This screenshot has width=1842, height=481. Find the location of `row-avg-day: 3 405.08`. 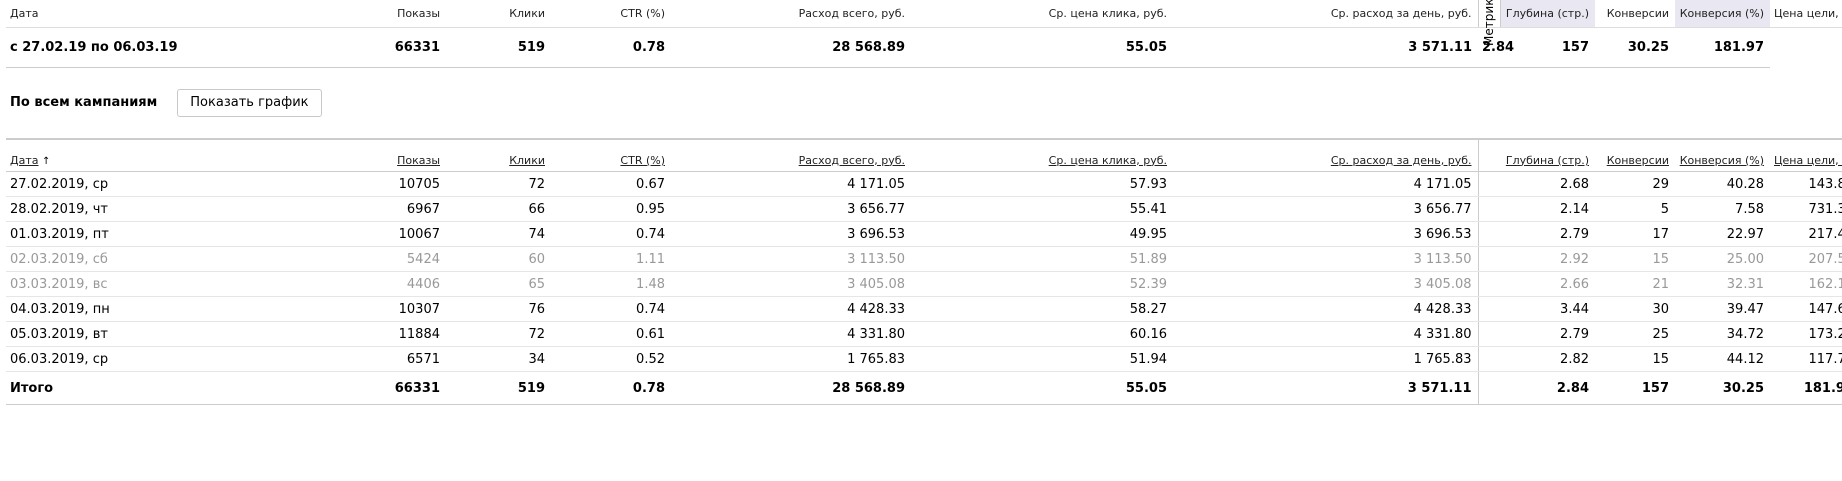

row-avg-day: 3 405.08 is located at coordinates (1325, 284).